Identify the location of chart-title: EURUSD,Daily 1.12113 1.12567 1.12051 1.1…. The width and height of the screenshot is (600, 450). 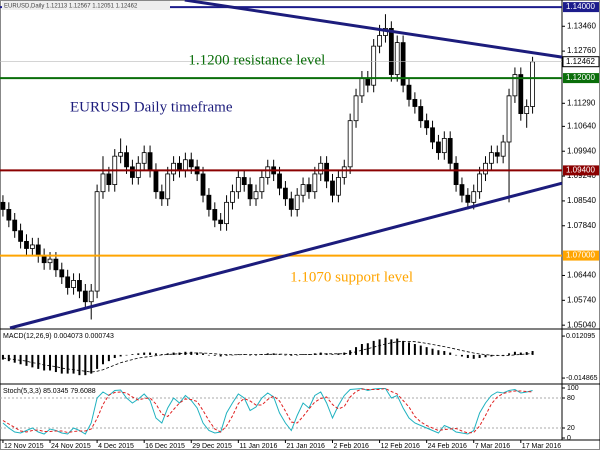
(71, 7).